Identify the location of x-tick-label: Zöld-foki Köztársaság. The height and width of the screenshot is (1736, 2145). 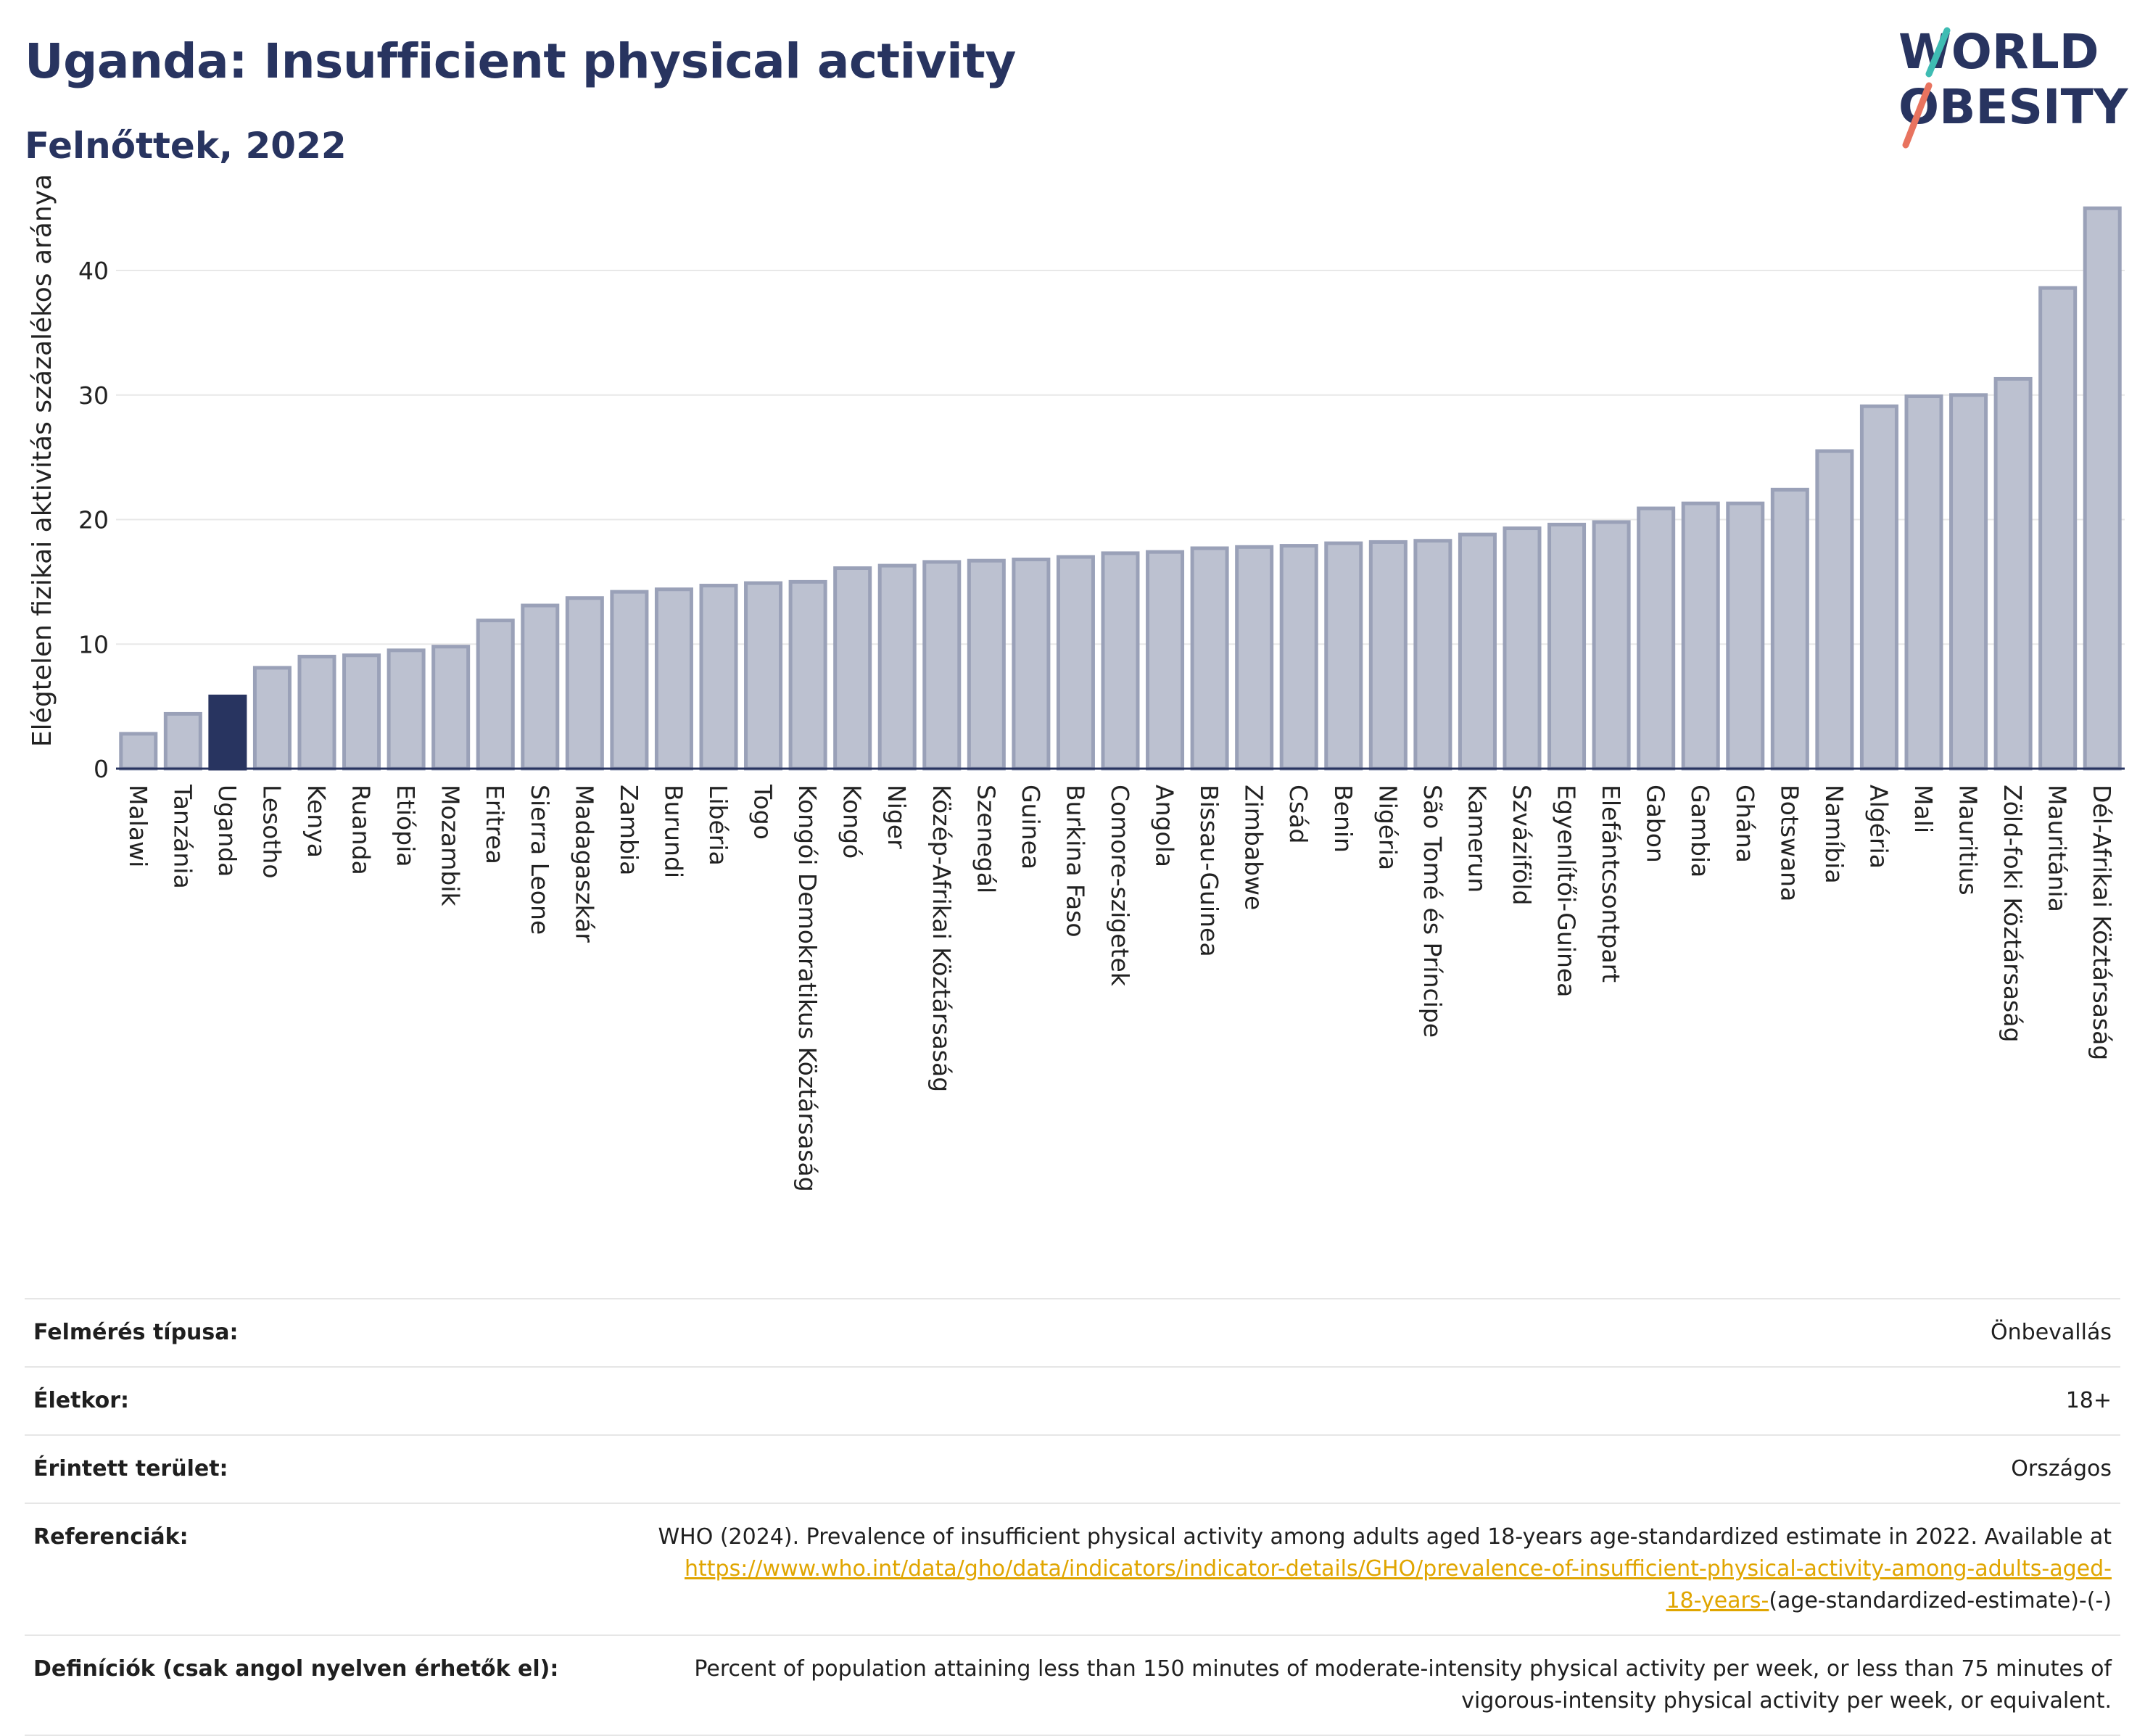
(2013, 913).